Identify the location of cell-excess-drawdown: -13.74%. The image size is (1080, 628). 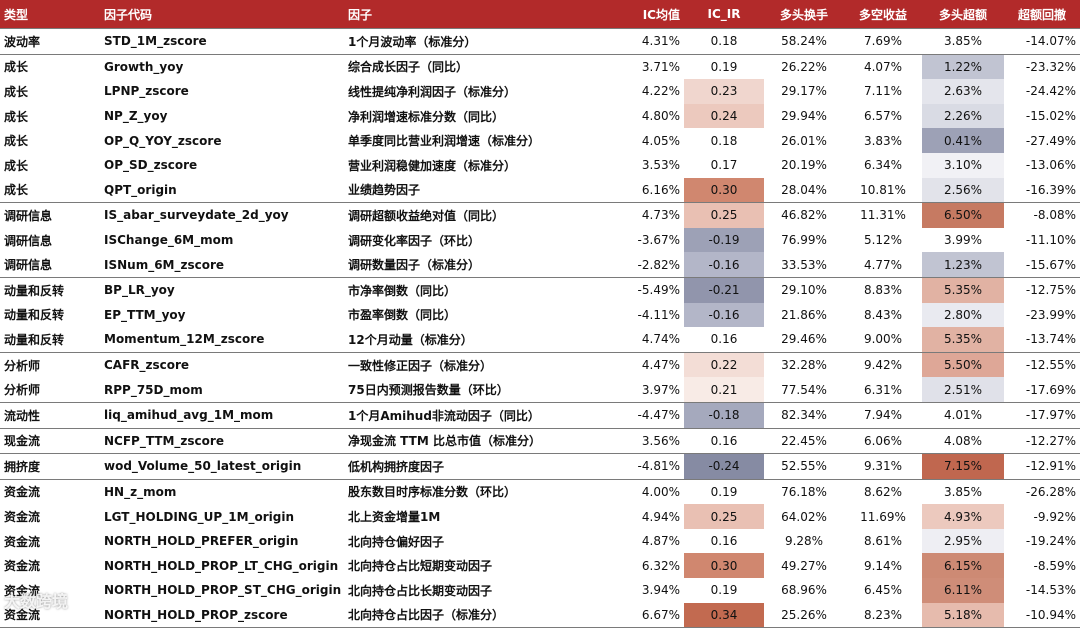
(1050, 339).